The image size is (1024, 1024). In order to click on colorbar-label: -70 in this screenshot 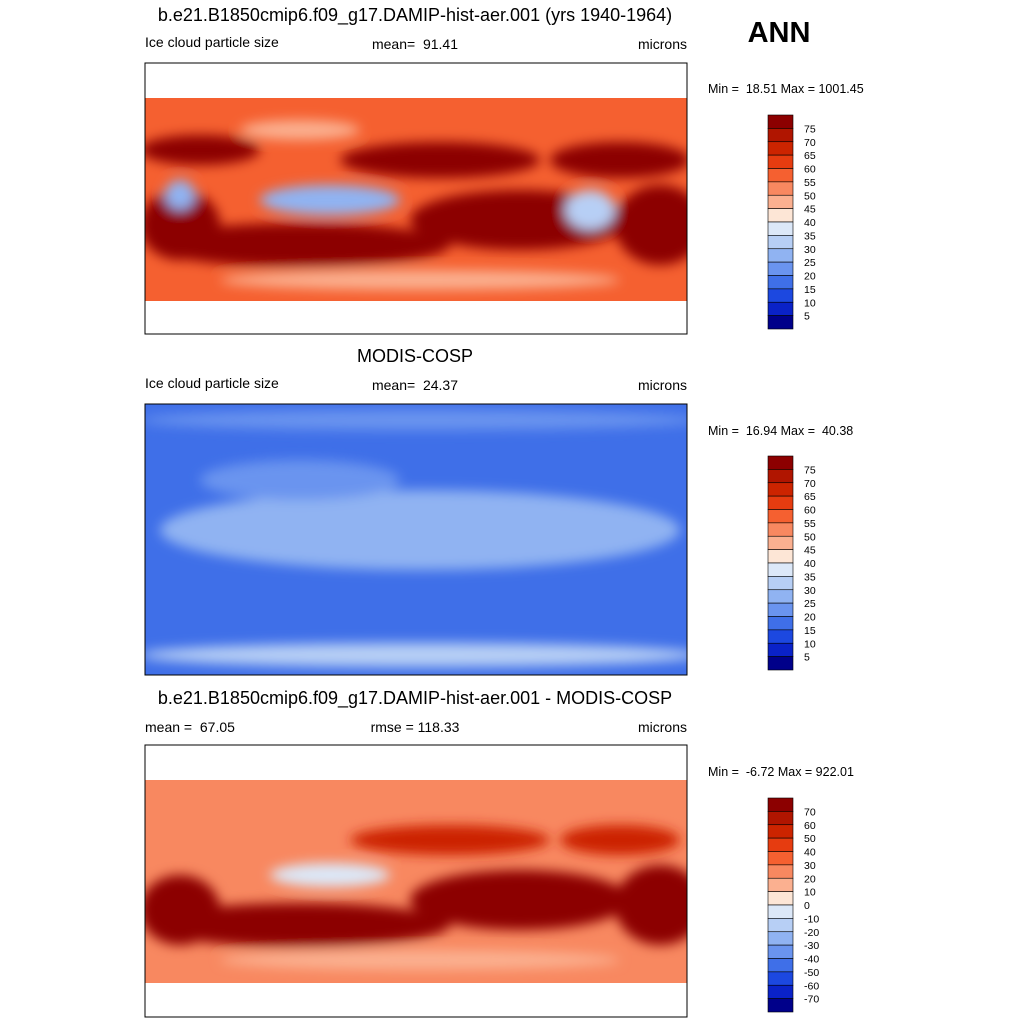, I will do `click(811, 1000)`.